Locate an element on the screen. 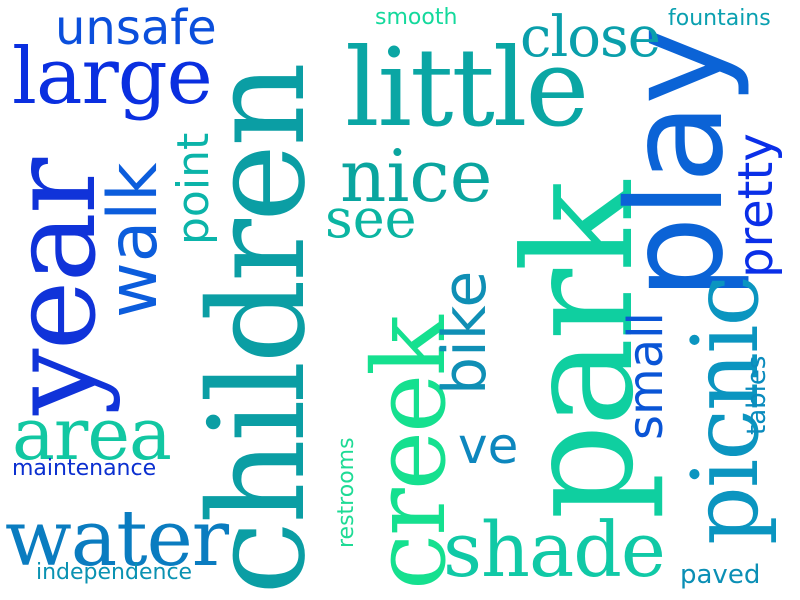 The height and width of the screenshot is (600, 800). word-bike: bike is located at coordinates (465, 332).